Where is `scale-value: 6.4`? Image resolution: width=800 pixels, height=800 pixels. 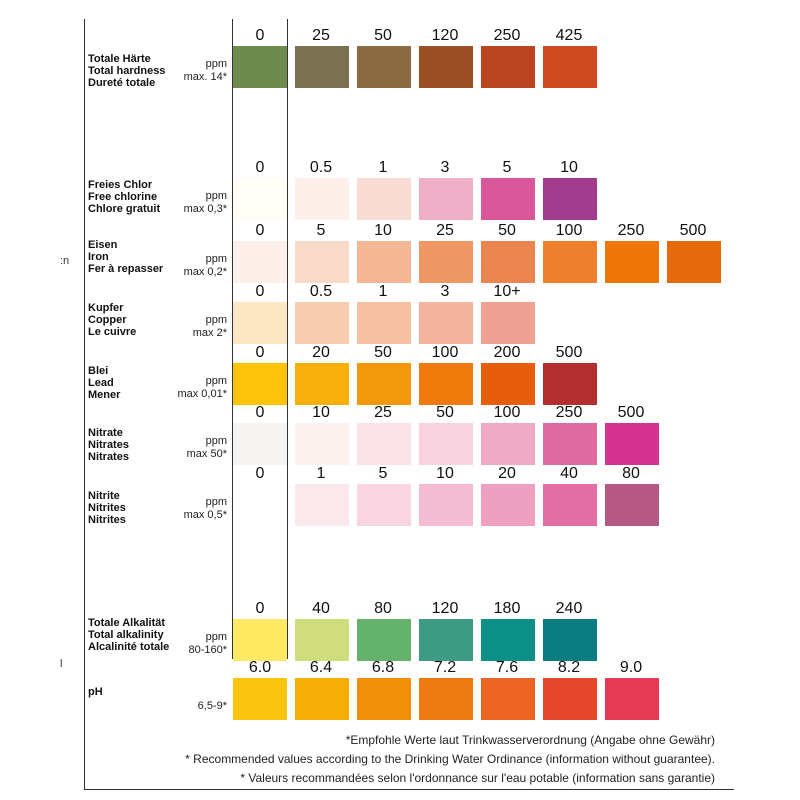
scale-value: 6.4 is located at coordinates (321, 667).